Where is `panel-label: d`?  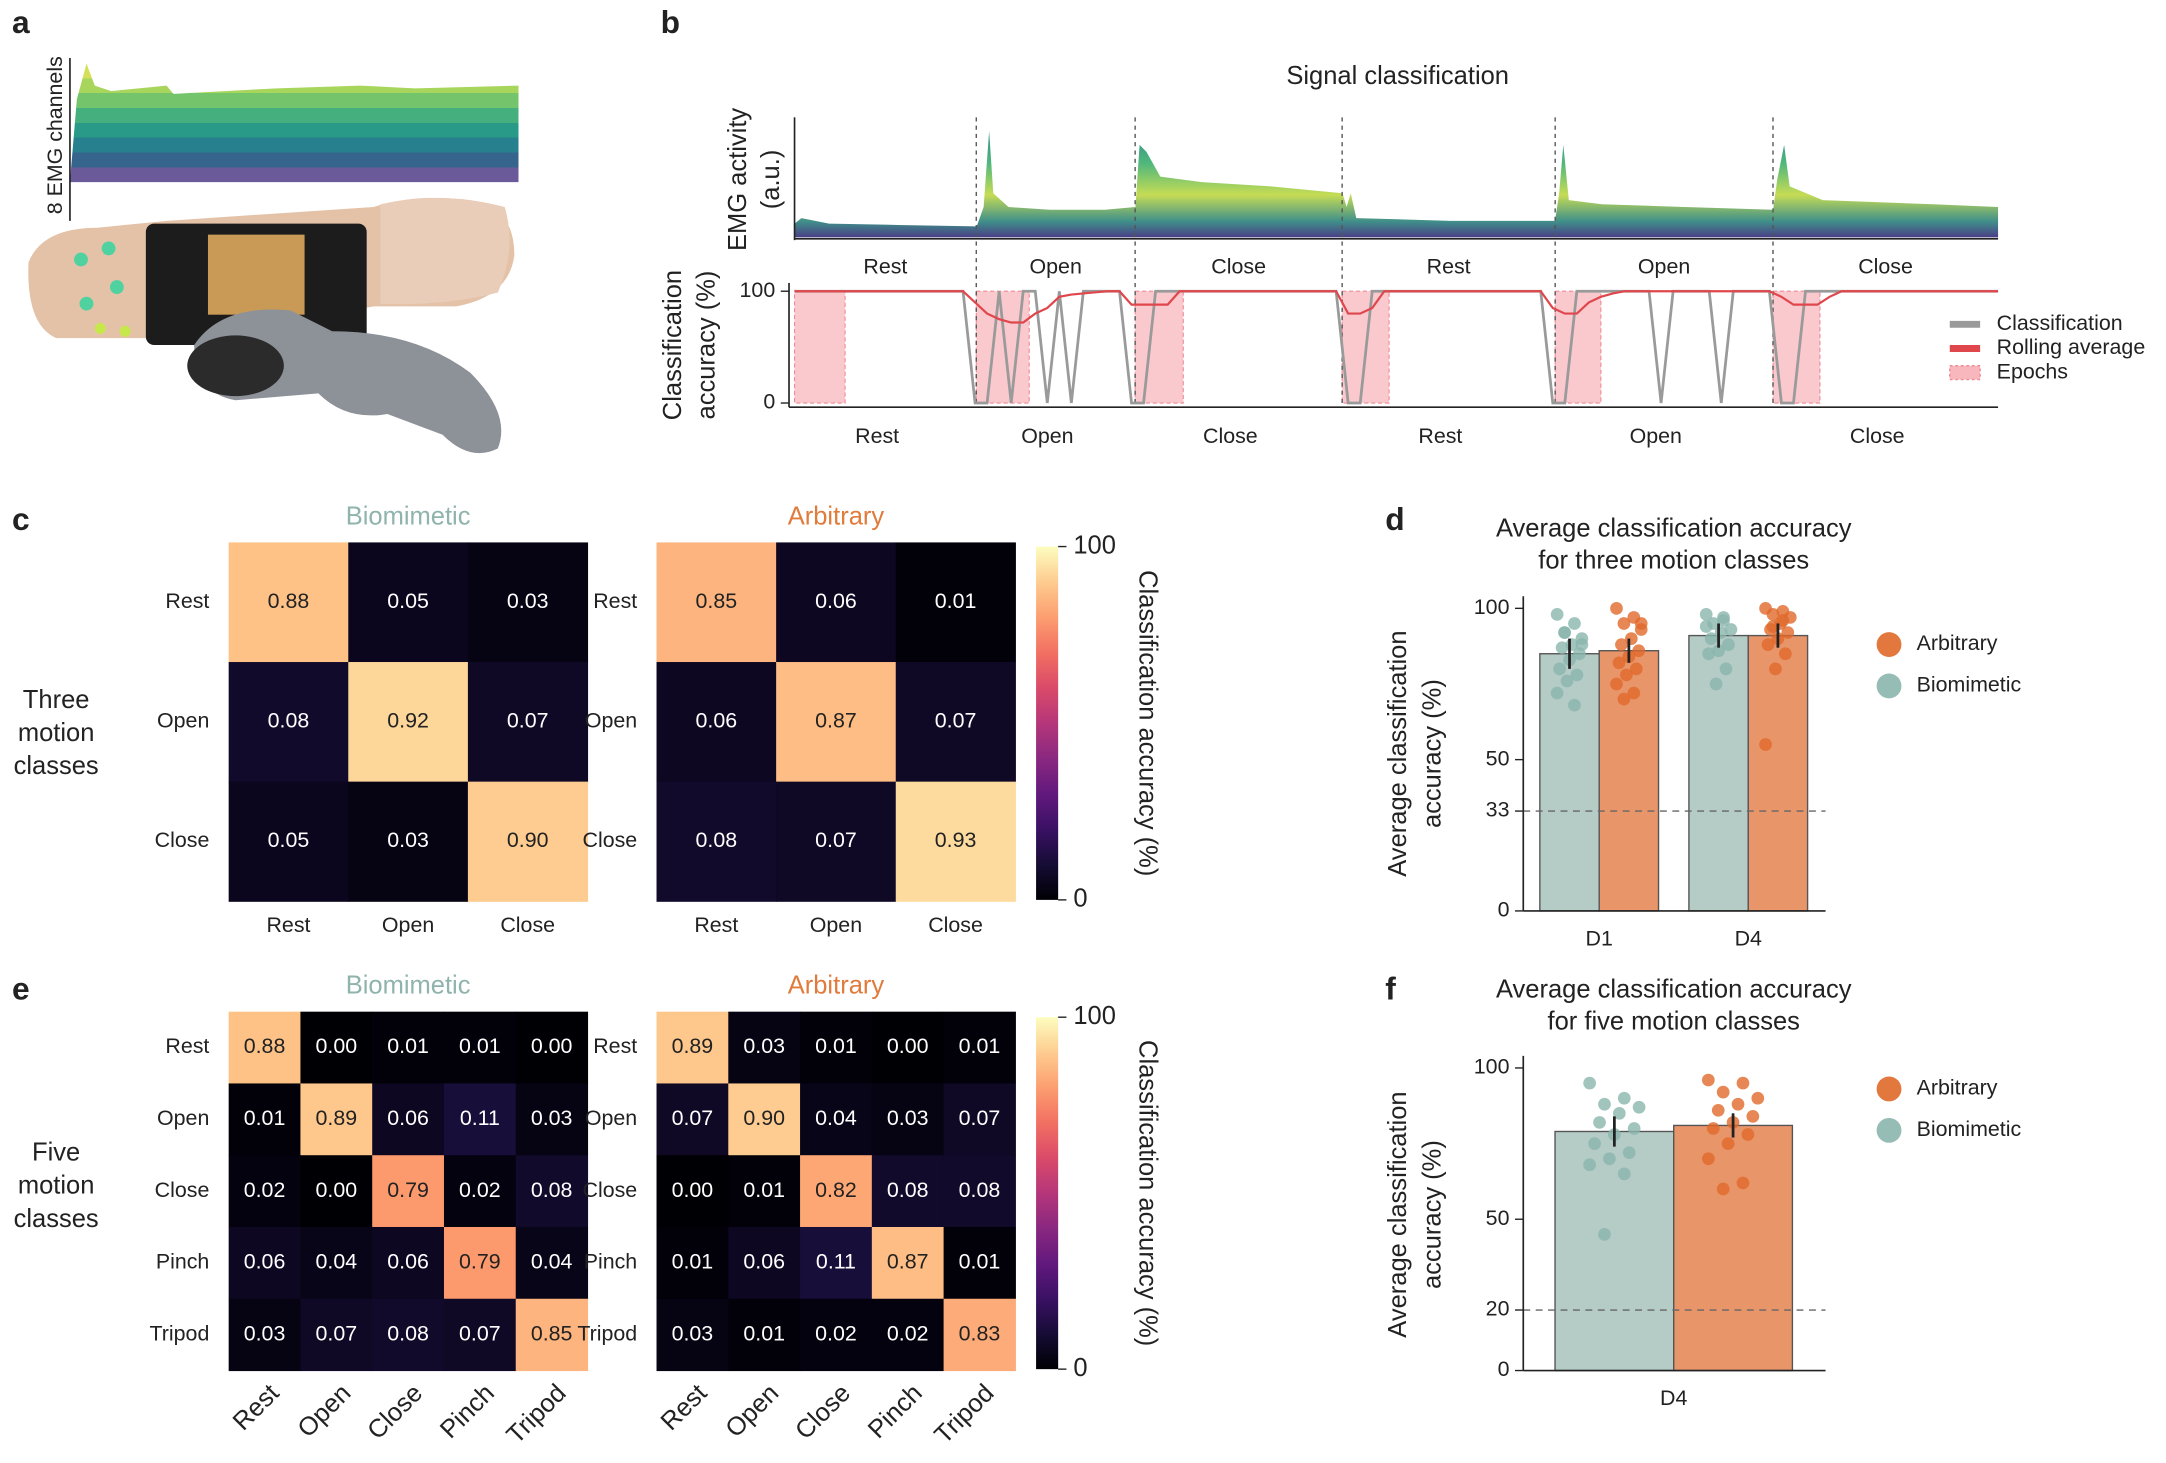 panel-label: d is located at coordinates (1394, 519).